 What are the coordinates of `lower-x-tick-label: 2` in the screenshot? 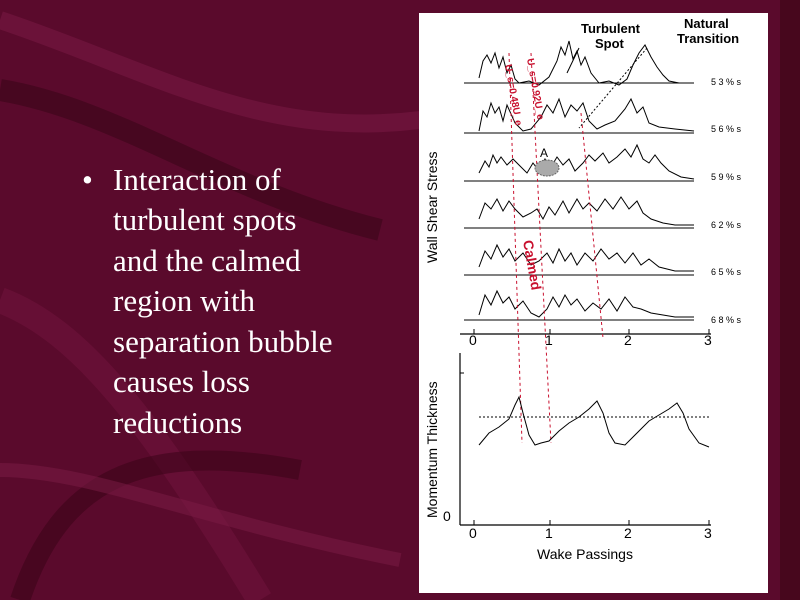 It's located at (628, 533).